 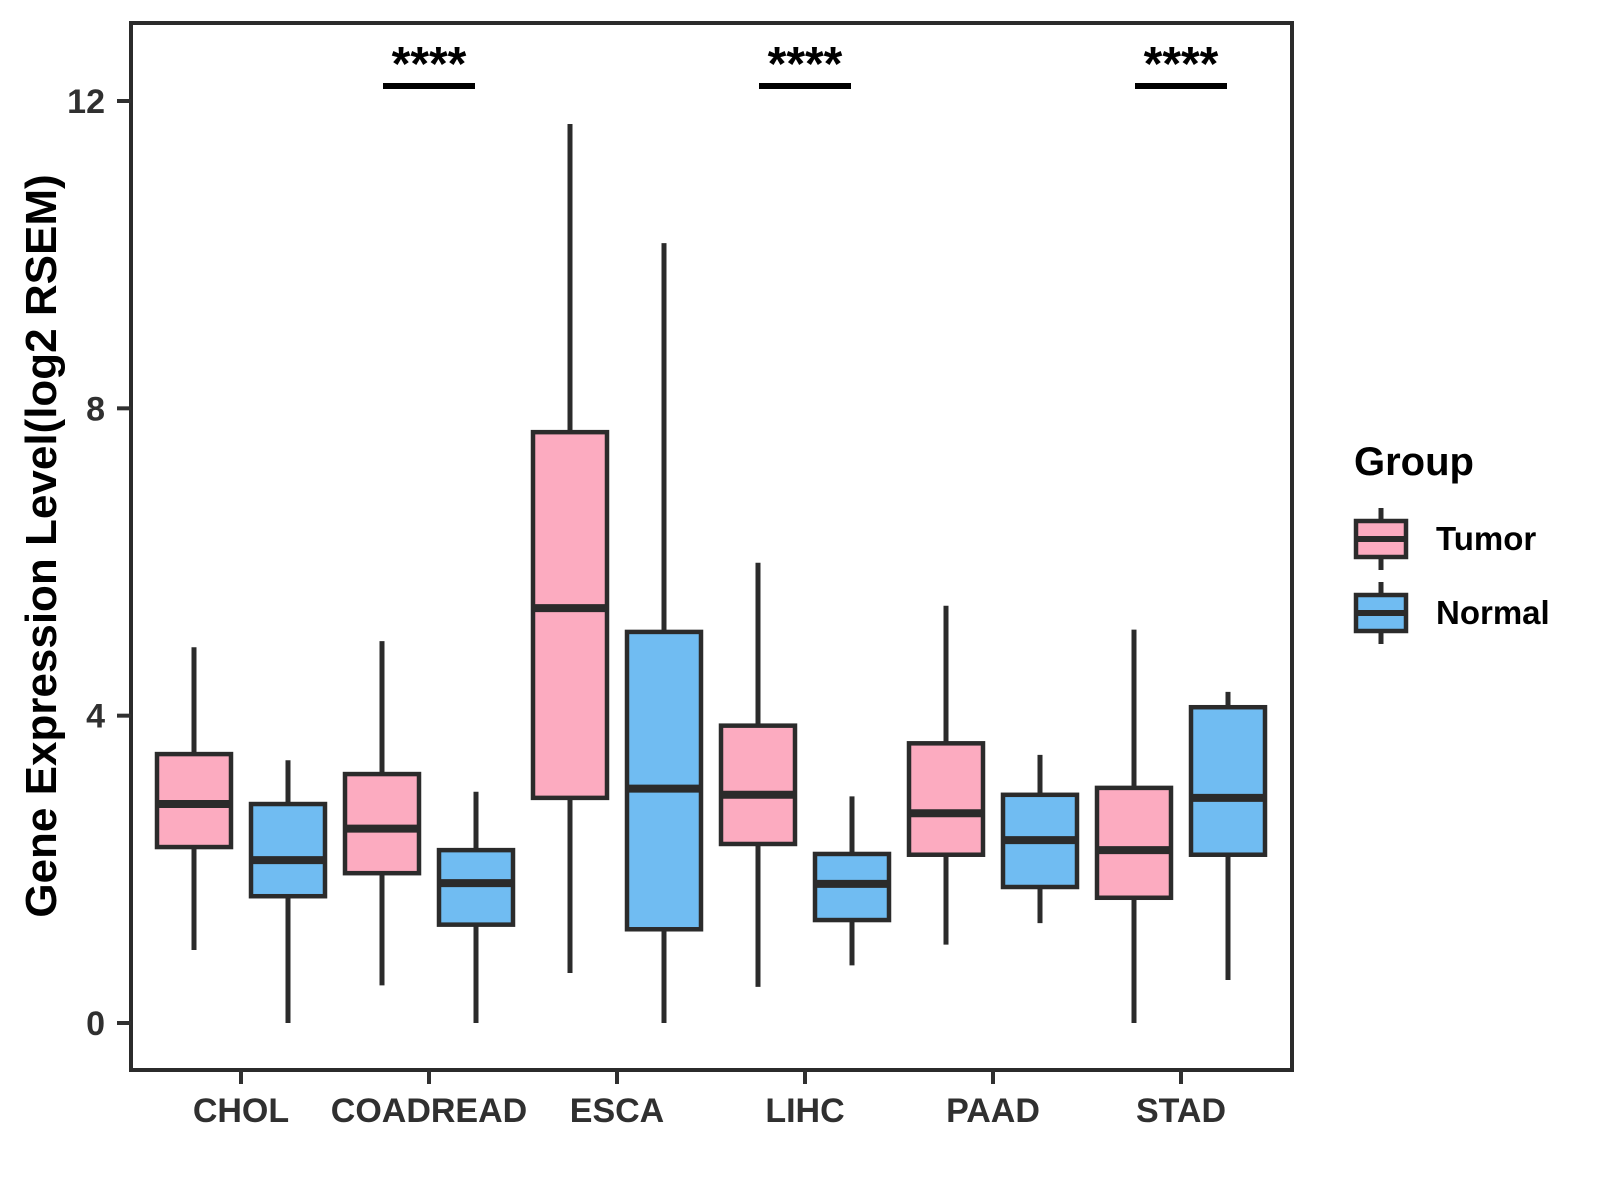 I want to click on x-tick-label: LIHC, so click(x=804, y=1111).